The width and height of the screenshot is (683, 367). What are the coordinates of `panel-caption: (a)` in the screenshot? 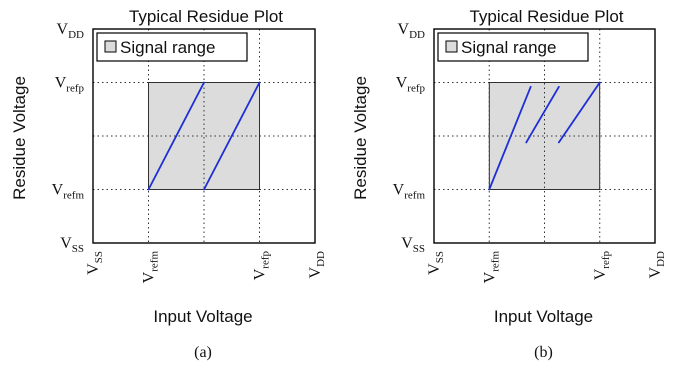 It's located at (203, 352).